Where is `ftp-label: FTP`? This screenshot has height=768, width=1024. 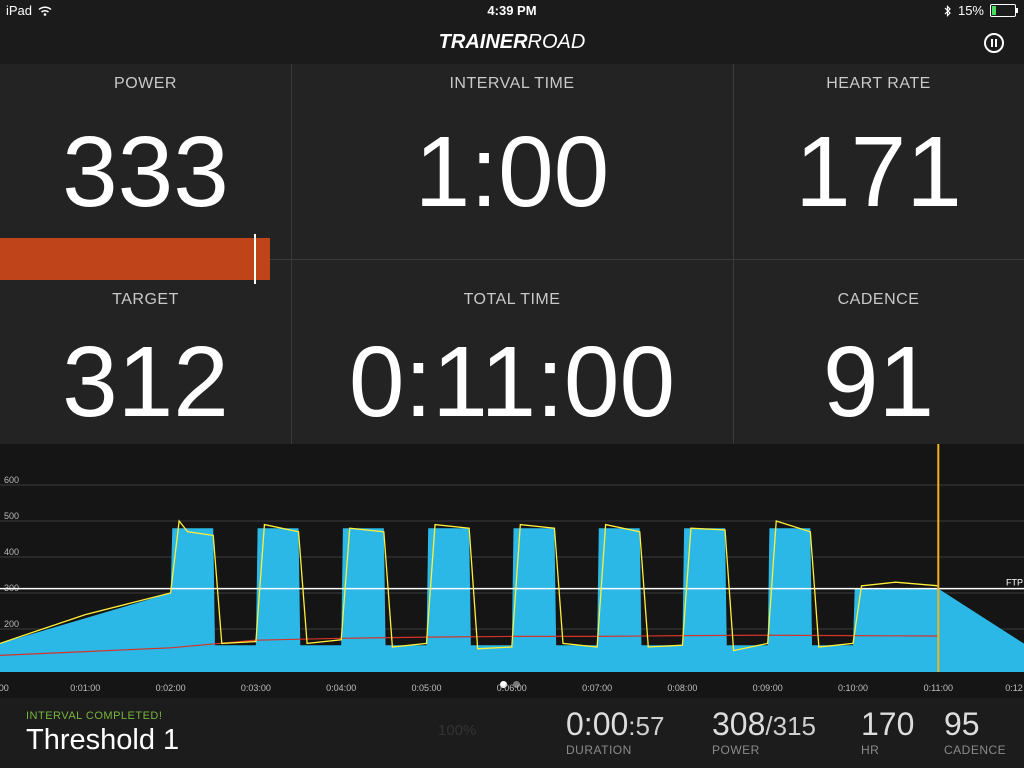
ftp-label: FTP is located at coordinates (1014, 583).